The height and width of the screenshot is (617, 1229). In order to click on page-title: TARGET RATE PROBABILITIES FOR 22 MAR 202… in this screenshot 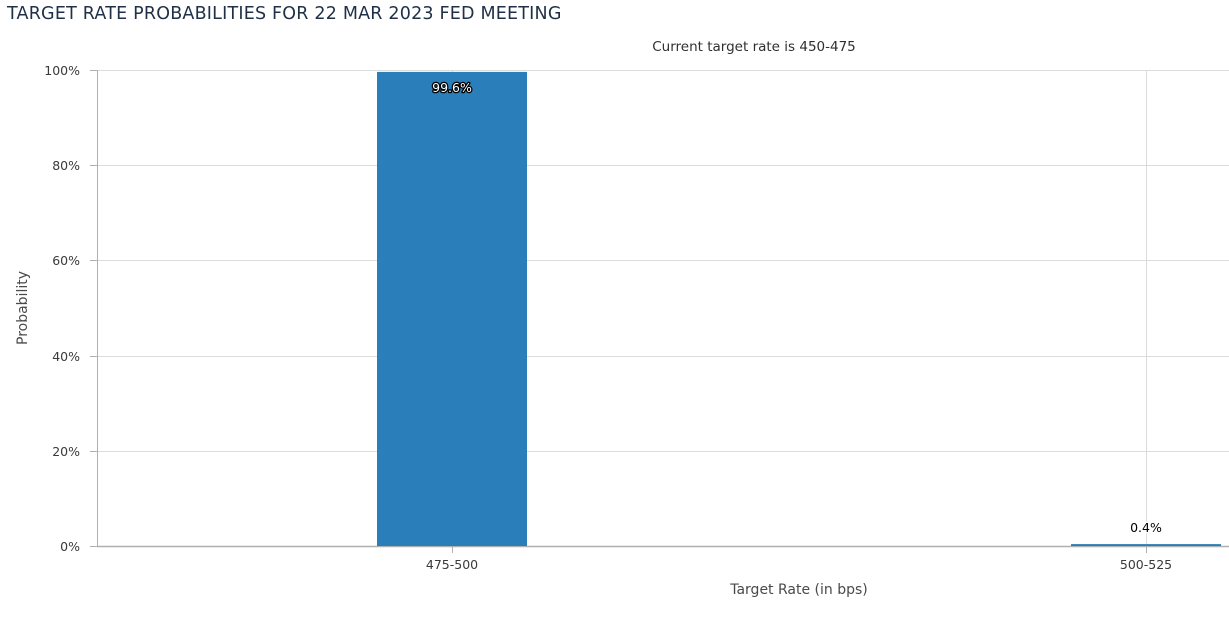, I will do `click(284, 14)`.